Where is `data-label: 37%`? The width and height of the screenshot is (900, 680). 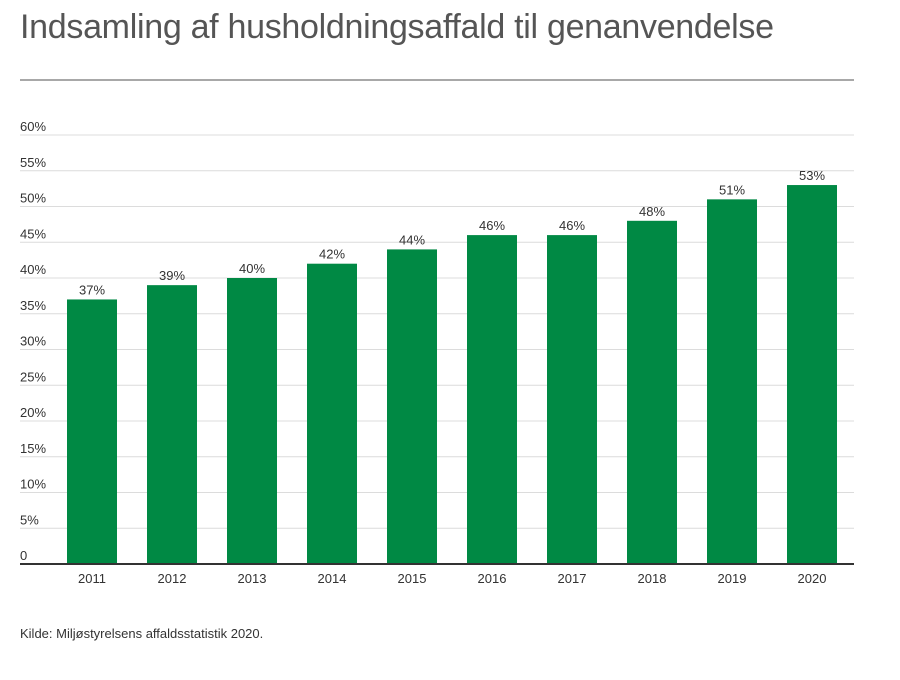 data-label: 37% is located at coordinates (92, 289).